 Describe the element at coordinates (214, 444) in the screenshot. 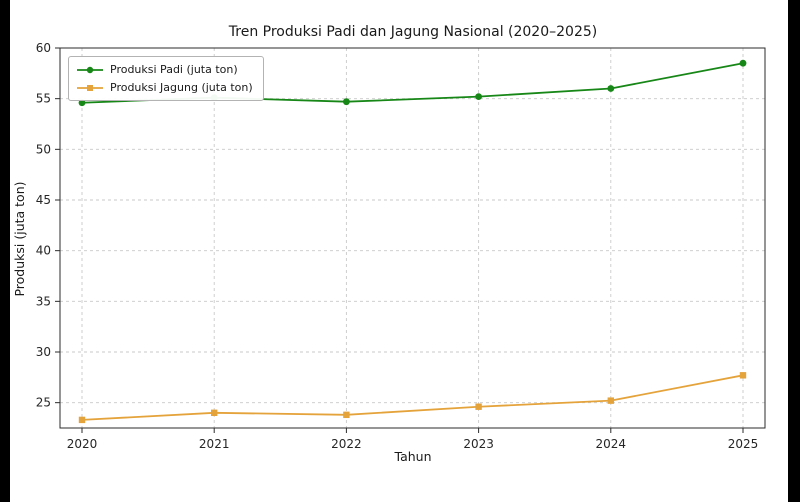

I see `x-tick-label: 2021` at that location.